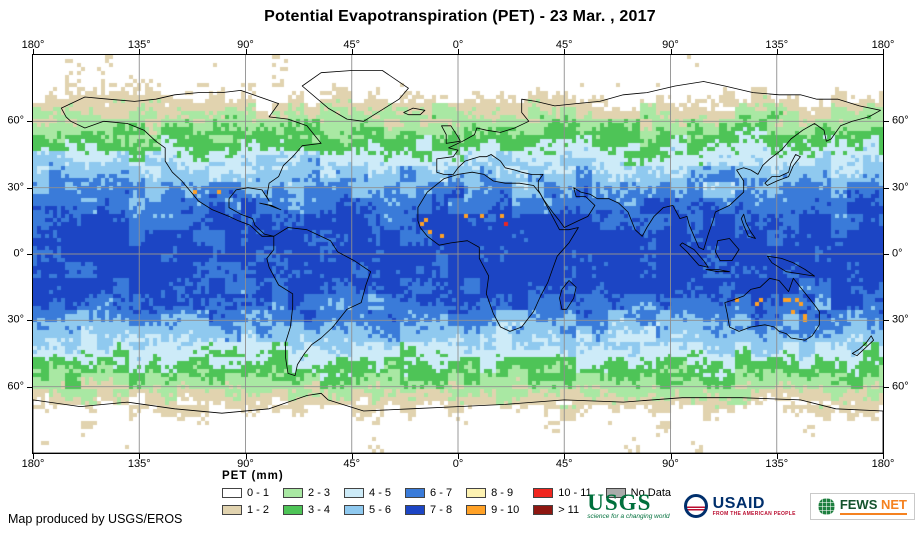 The height and width of the screenshot is (539, 920). I want to click on usaid-seal-icon, so click(695, 506).